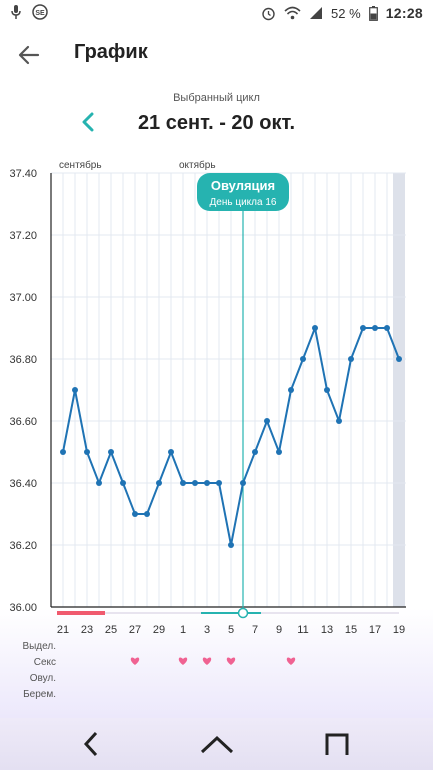 This screenshot has height=770, width=433. Describe the element at coordinates (373, 13) in the screenshot. I see `battery-icon` at that location.